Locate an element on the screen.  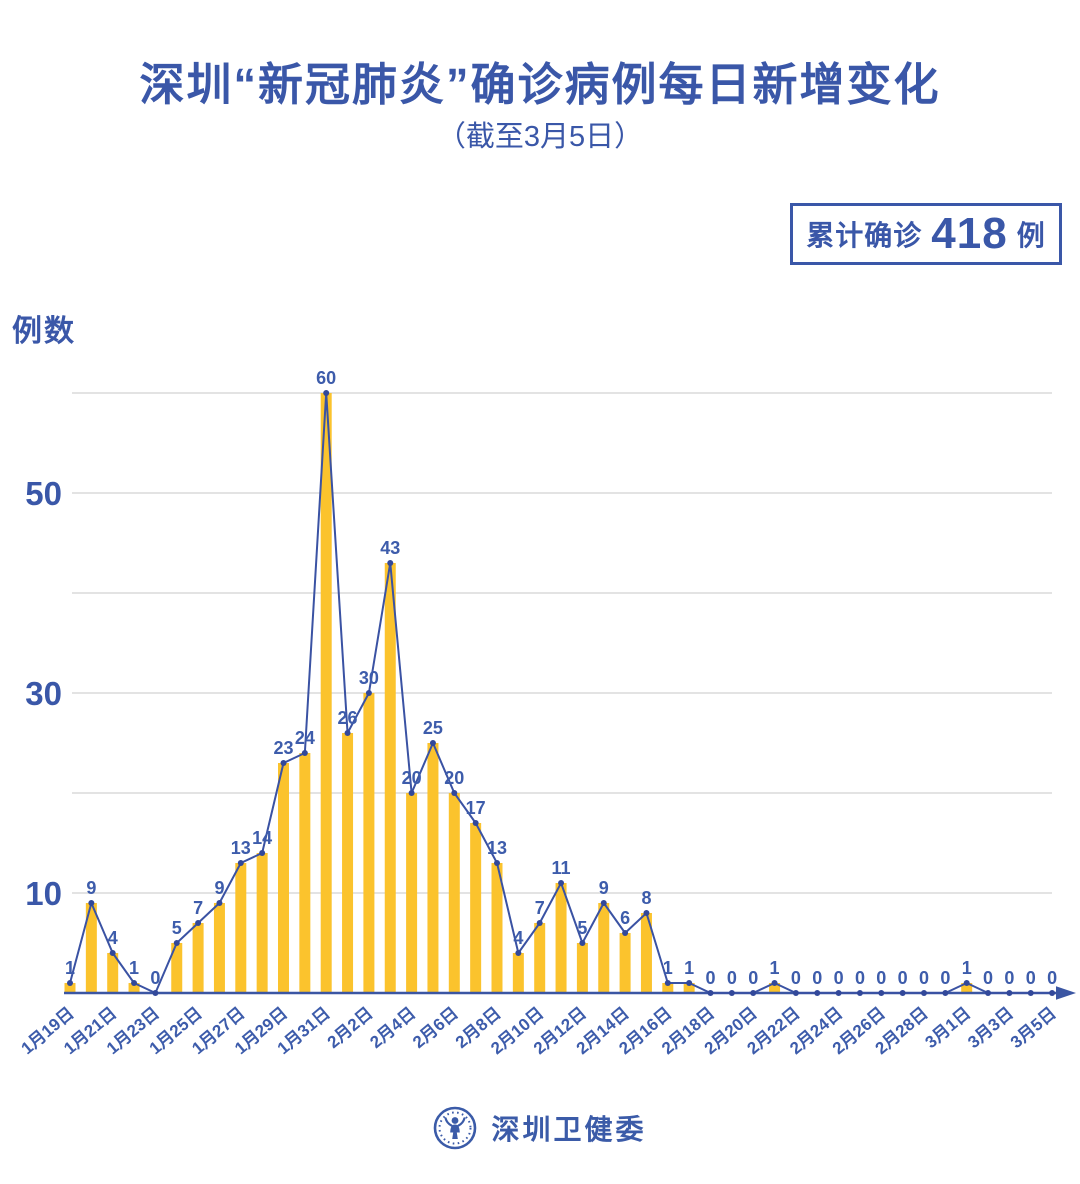
footer: 深圳卫健委 is located at coordinates (540, 1128).